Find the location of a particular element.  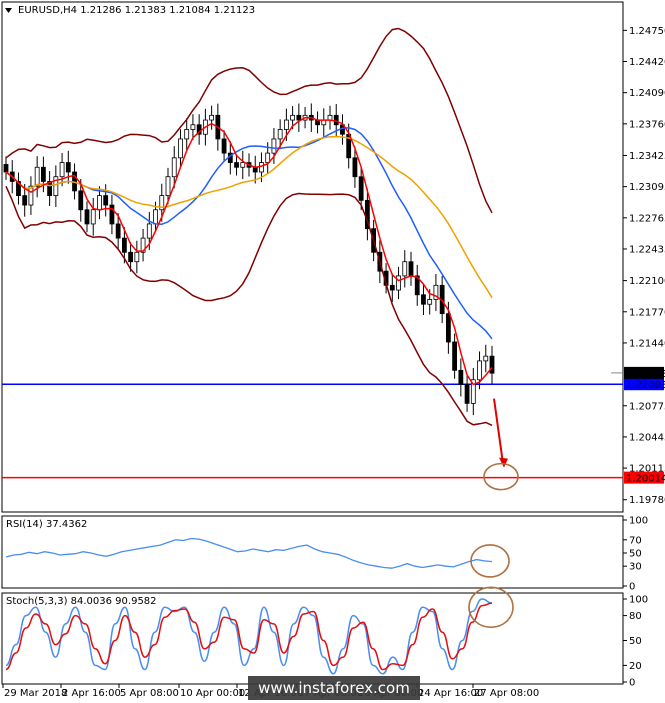

stoch-circle is located at coordinates (491, 607).